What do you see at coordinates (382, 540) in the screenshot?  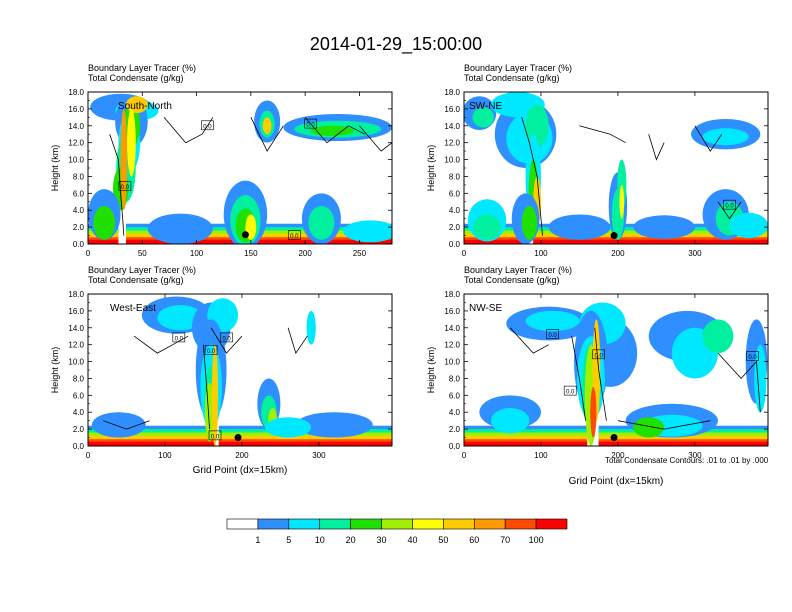 I see `colorbar-label: 30` at bounding box center [382, 540].